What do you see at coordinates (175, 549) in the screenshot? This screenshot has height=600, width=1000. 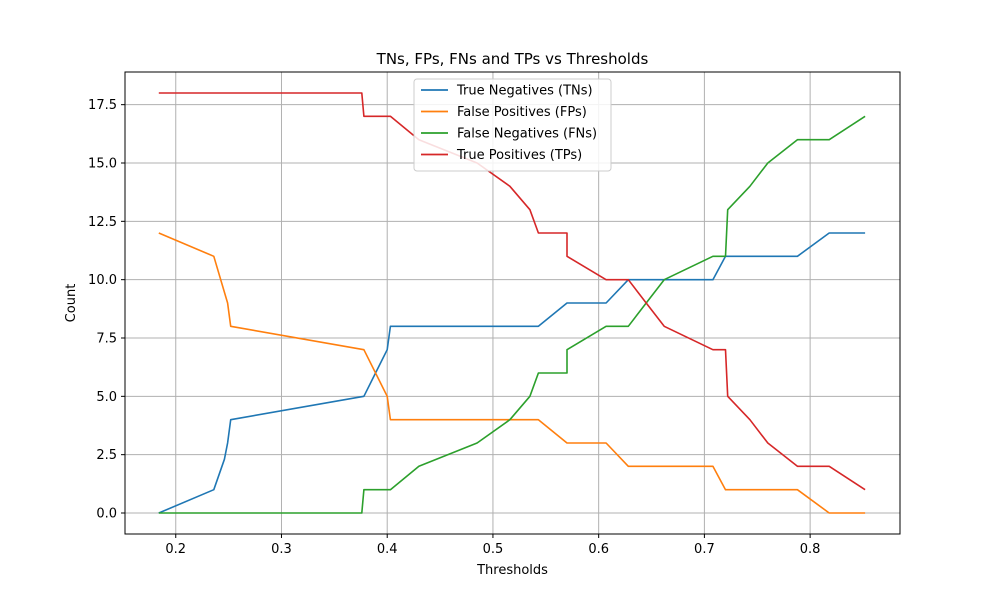 I see `x-tick-label: 0.2` at bounding box center [175, 549].